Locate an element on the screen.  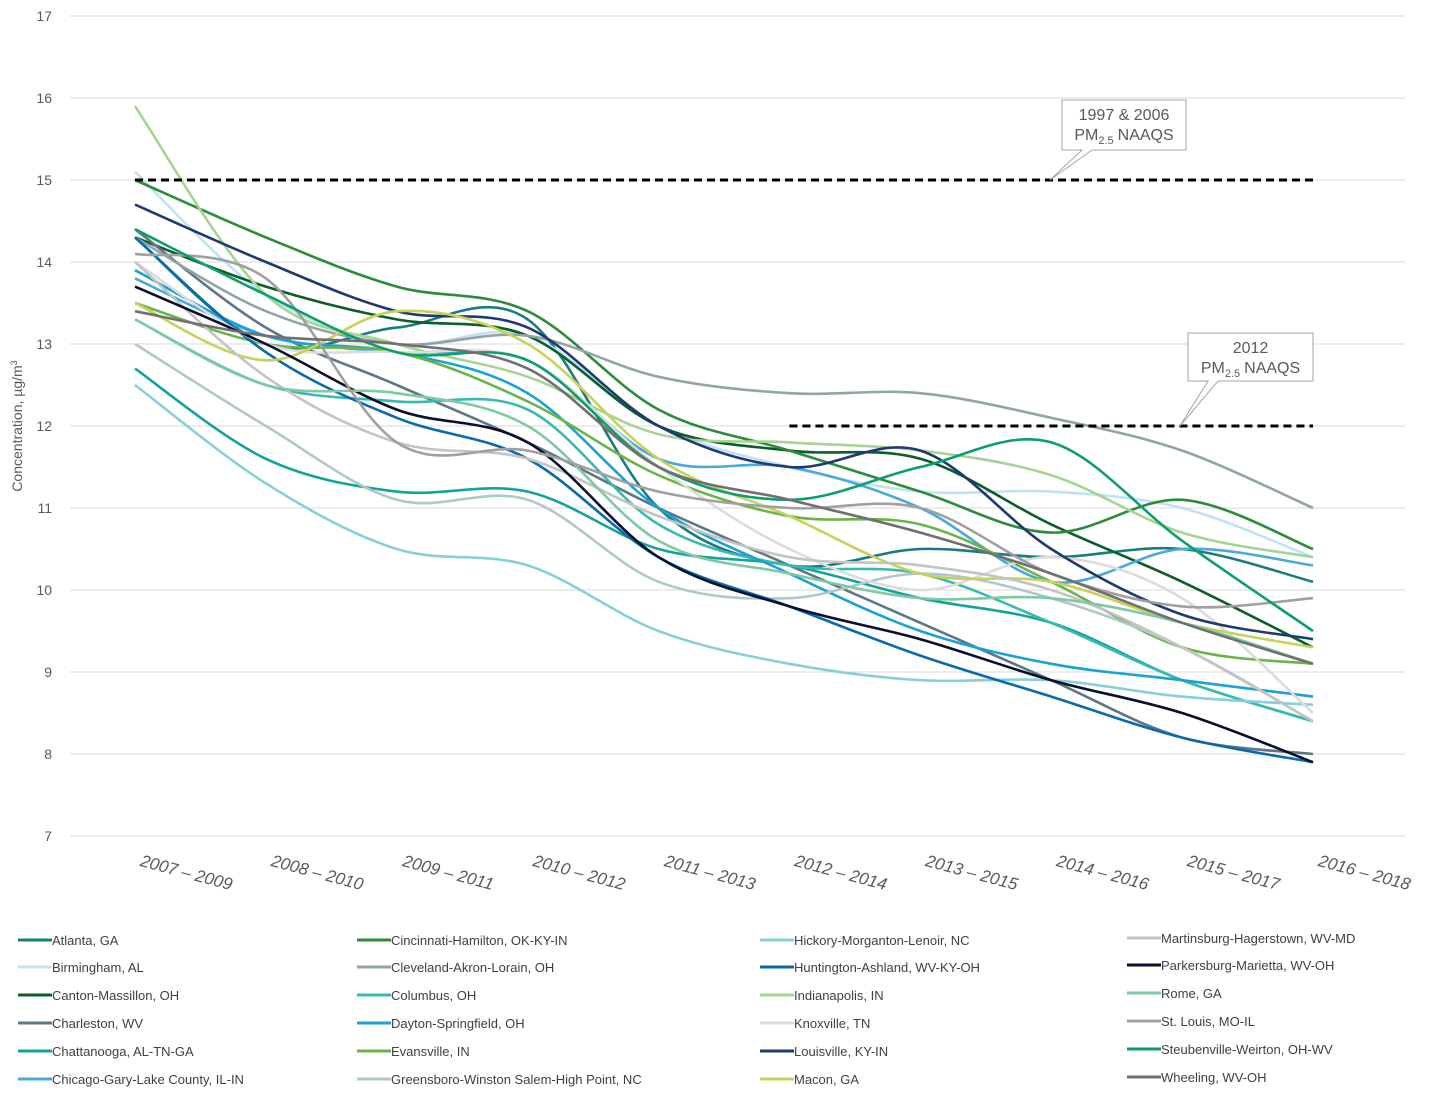
legend-label: Dayton-Springfield, OH is located at coordinates (458, 1023).